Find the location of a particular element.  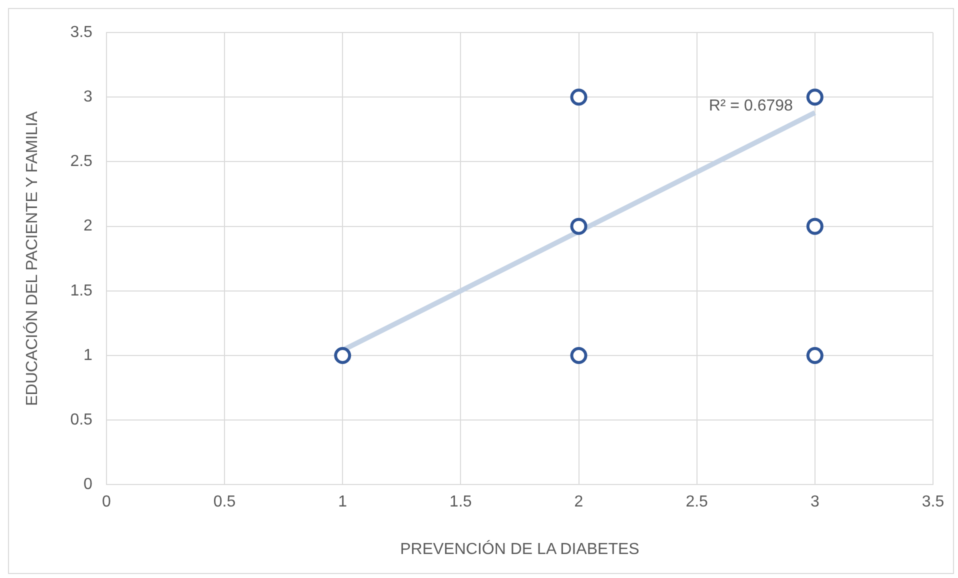

y-tick-label: 2.5 is located at coordinates (81, 161).